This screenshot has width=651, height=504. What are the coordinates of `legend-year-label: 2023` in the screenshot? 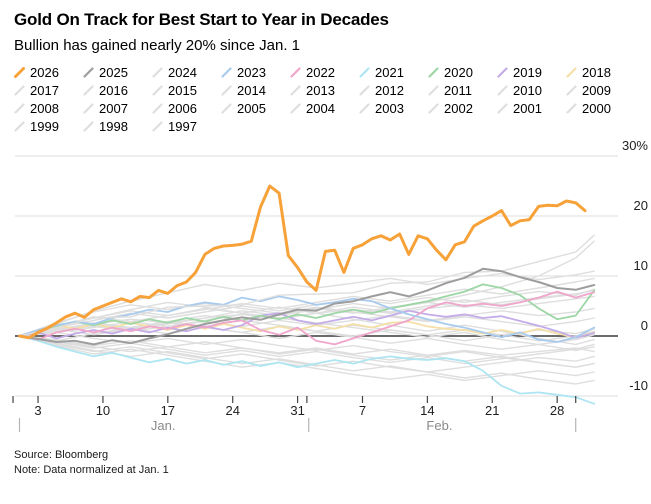 It's located at (251, 72).